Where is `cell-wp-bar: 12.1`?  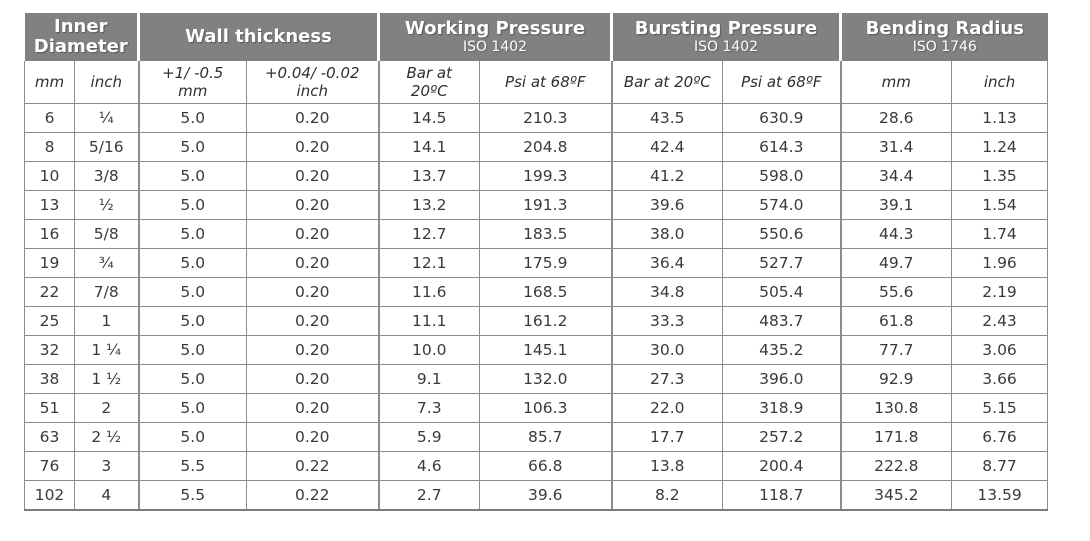 cell-wp-bar: 12.1 is located at coordinates (428, 263).